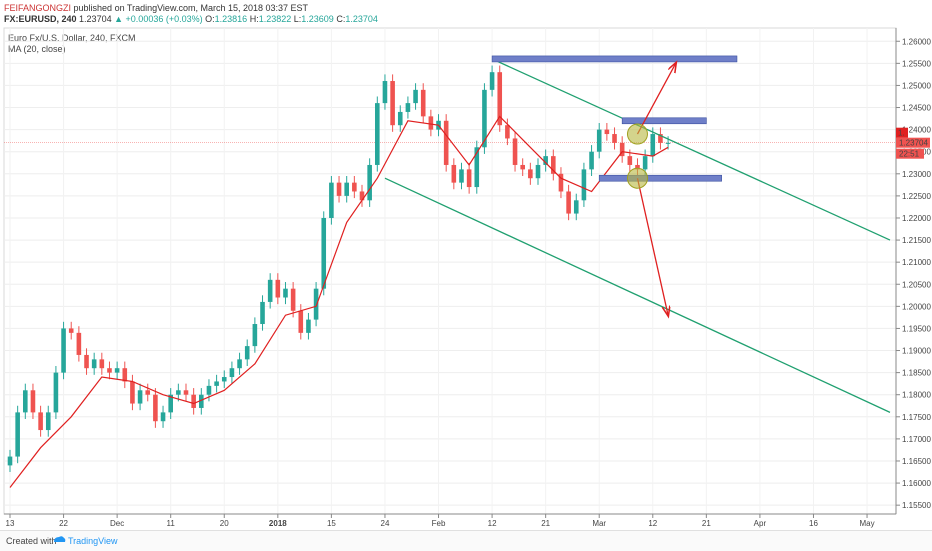 The width and height of the screenshot is (932, 551). Describe the element at coordinates (466, 540) in the screenshot. I see `footer: Created with TradingView` at that location.